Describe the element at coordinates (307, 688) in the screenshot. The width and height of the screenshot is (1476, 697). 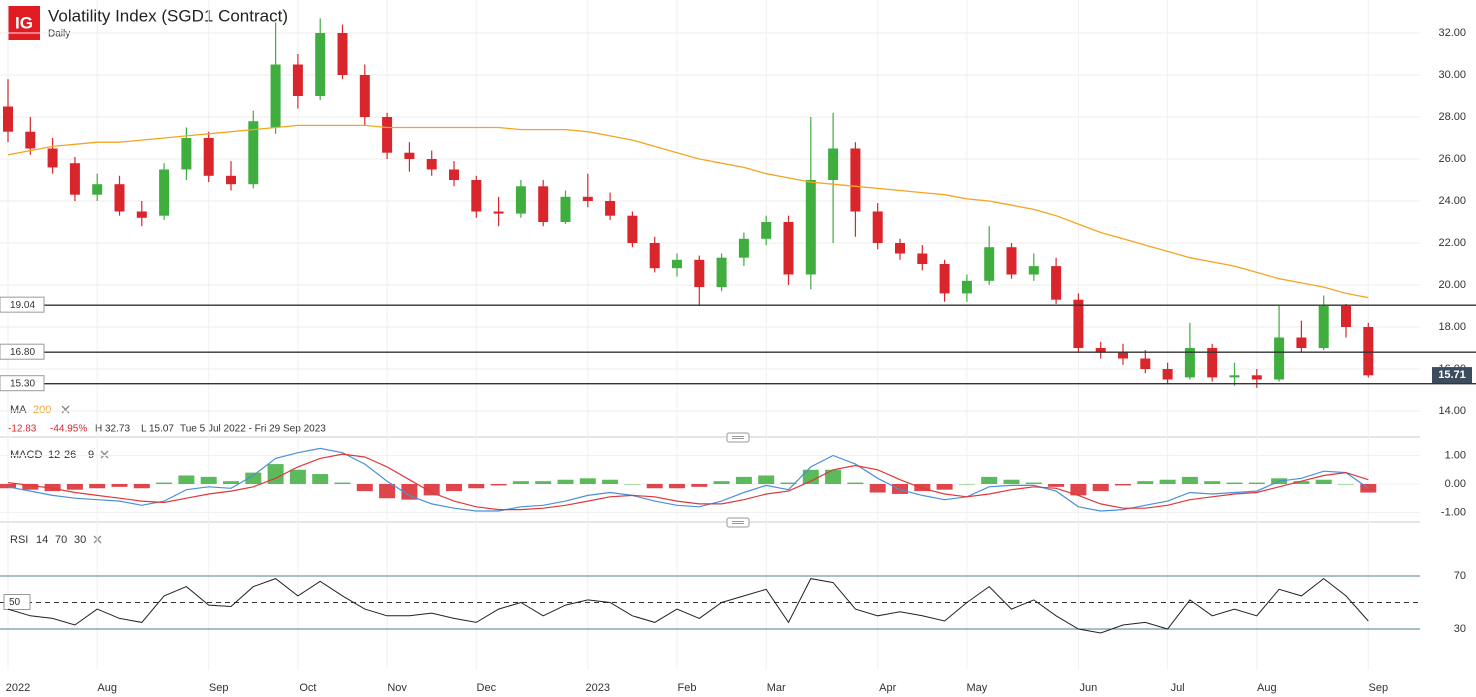
I see `x-tick-label: Oct` at that location.